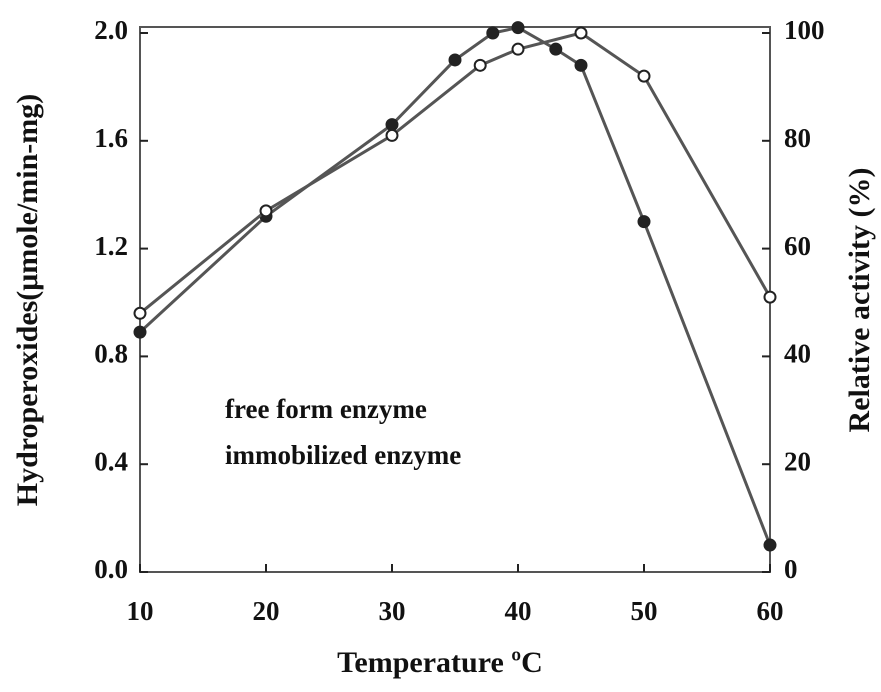  Describe the element at coordinates (440, 662) in the screenshot. I see `x-axis-title: Temperature ºC` at that location.